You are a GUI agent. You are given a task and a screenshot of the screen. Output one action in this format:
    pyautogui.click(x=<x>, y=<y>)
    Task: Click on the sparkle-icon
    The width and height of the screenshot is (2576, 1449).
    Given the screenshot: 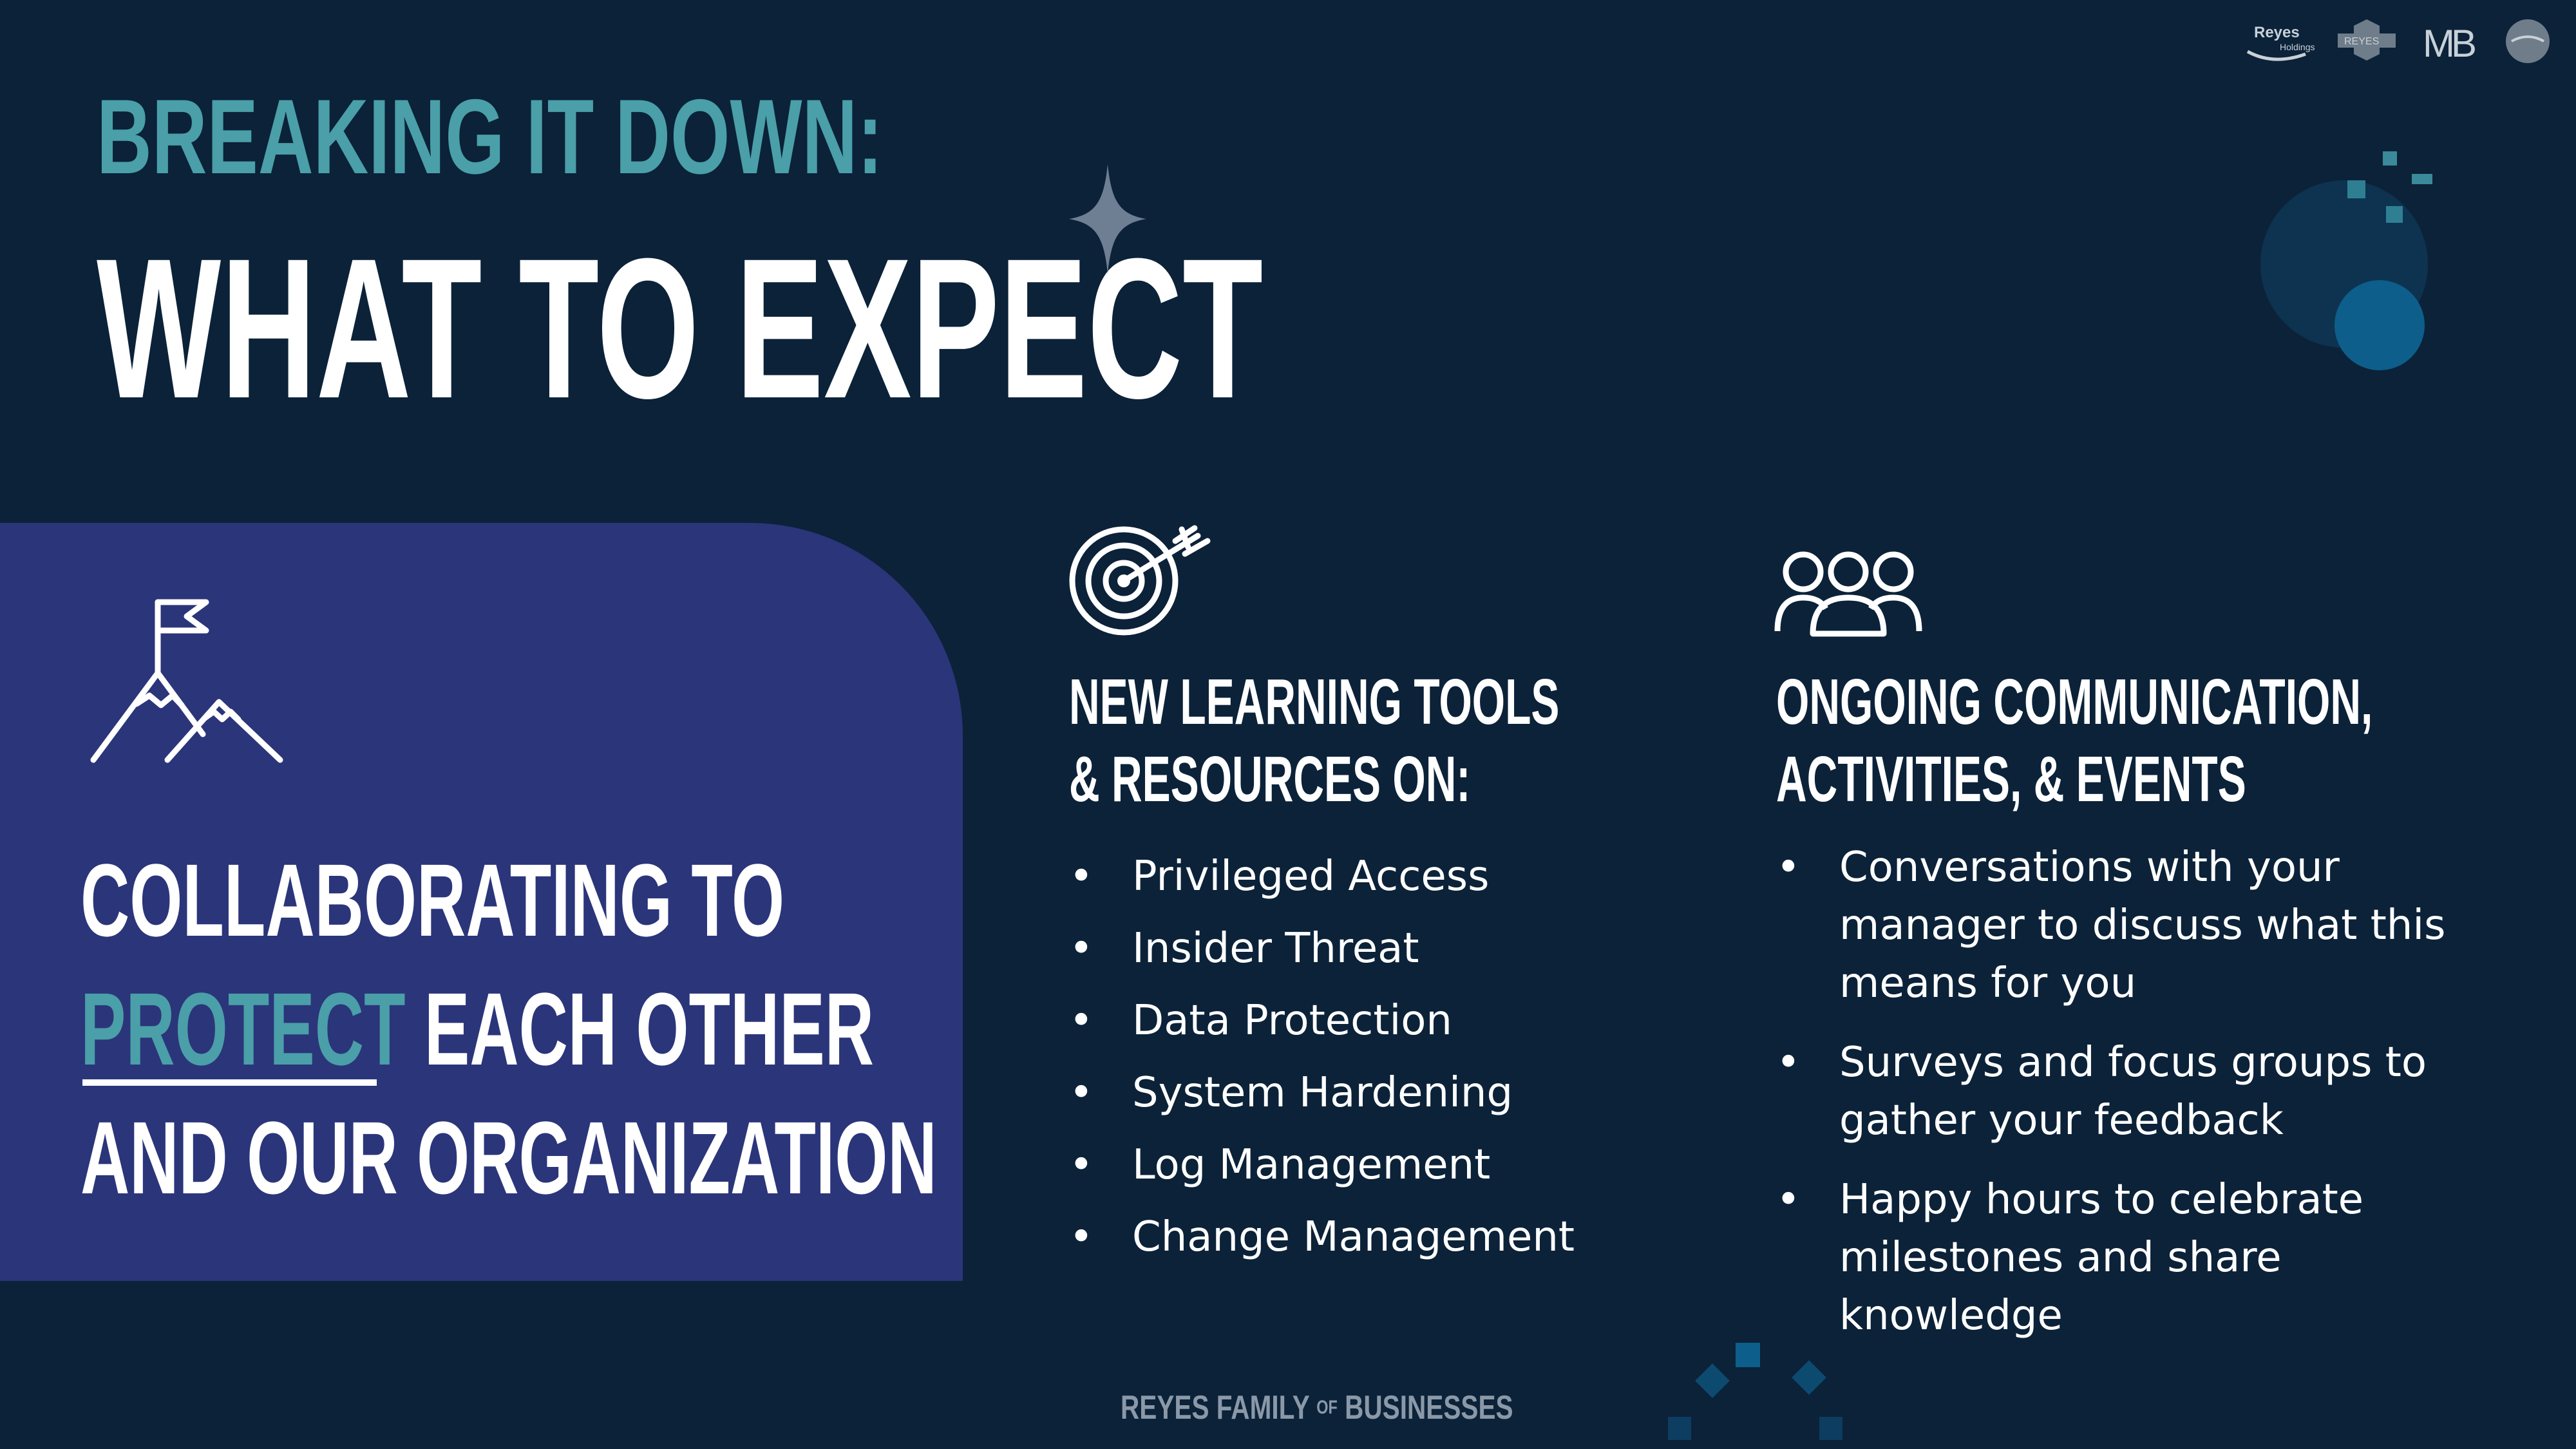 What is the action you would take?
    pyautogui.click(x=1107, y=219)
    